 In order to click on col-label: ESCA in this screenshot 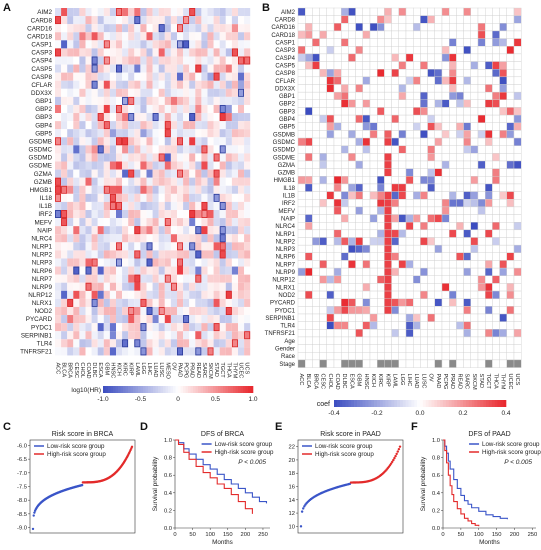, I will do `click(100, 370)`.